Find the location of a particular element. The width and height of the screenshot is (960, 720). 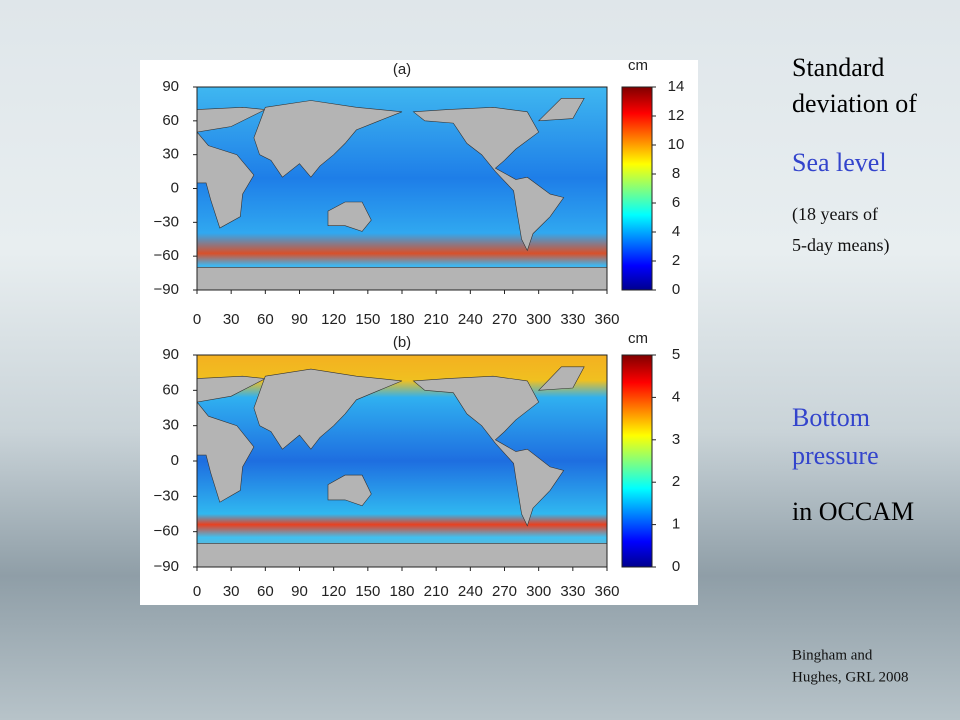

title-line: deviation of is located at coordinates (854, 103).